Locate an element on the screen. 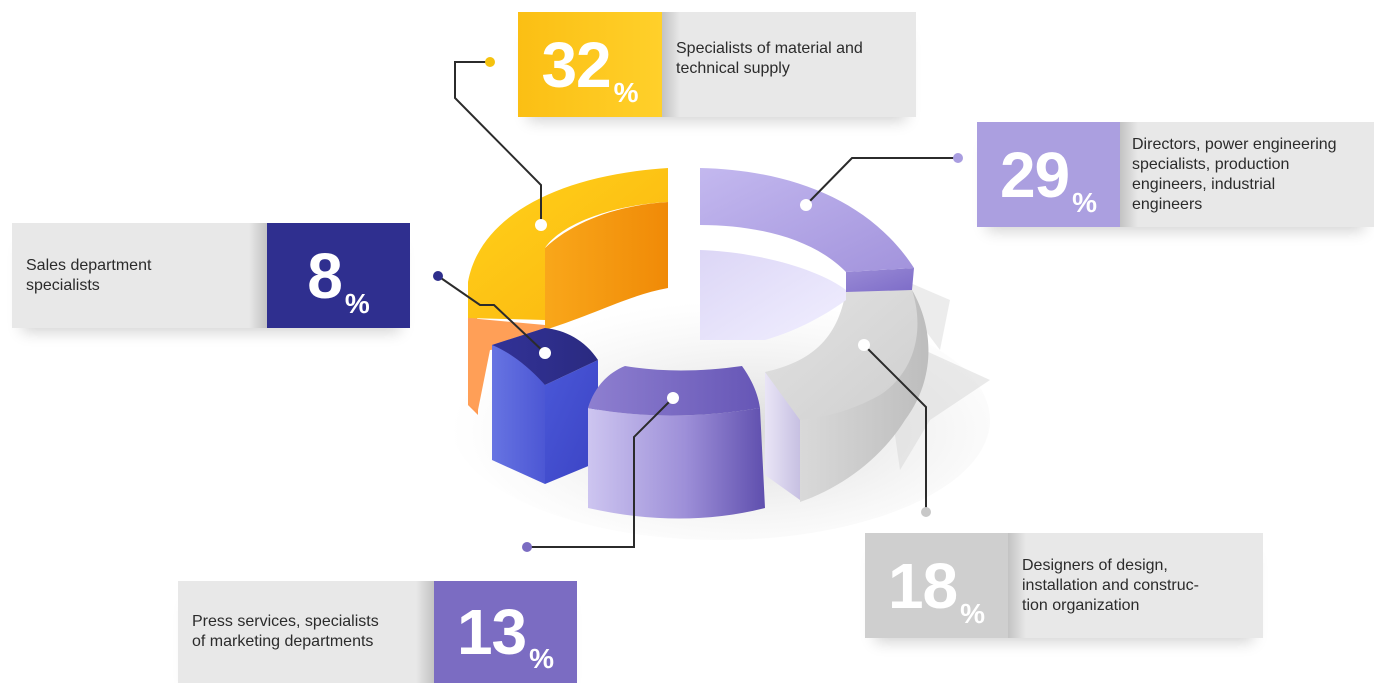  leader-anchor-supply is located at coordinates (541, 225).